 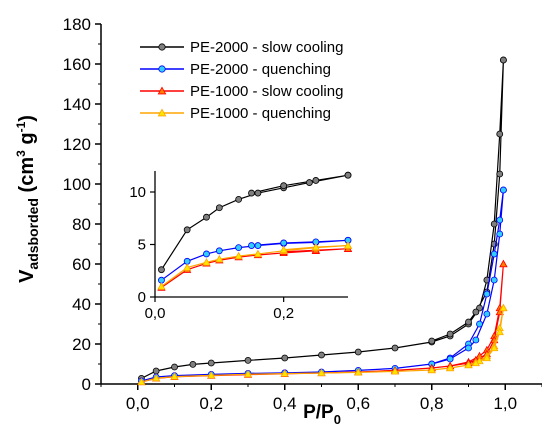 What do you see at coordinates (322, 344) in the screenshot?
I see `series-pe-1000-quenching` at bounding box center [322, 344].